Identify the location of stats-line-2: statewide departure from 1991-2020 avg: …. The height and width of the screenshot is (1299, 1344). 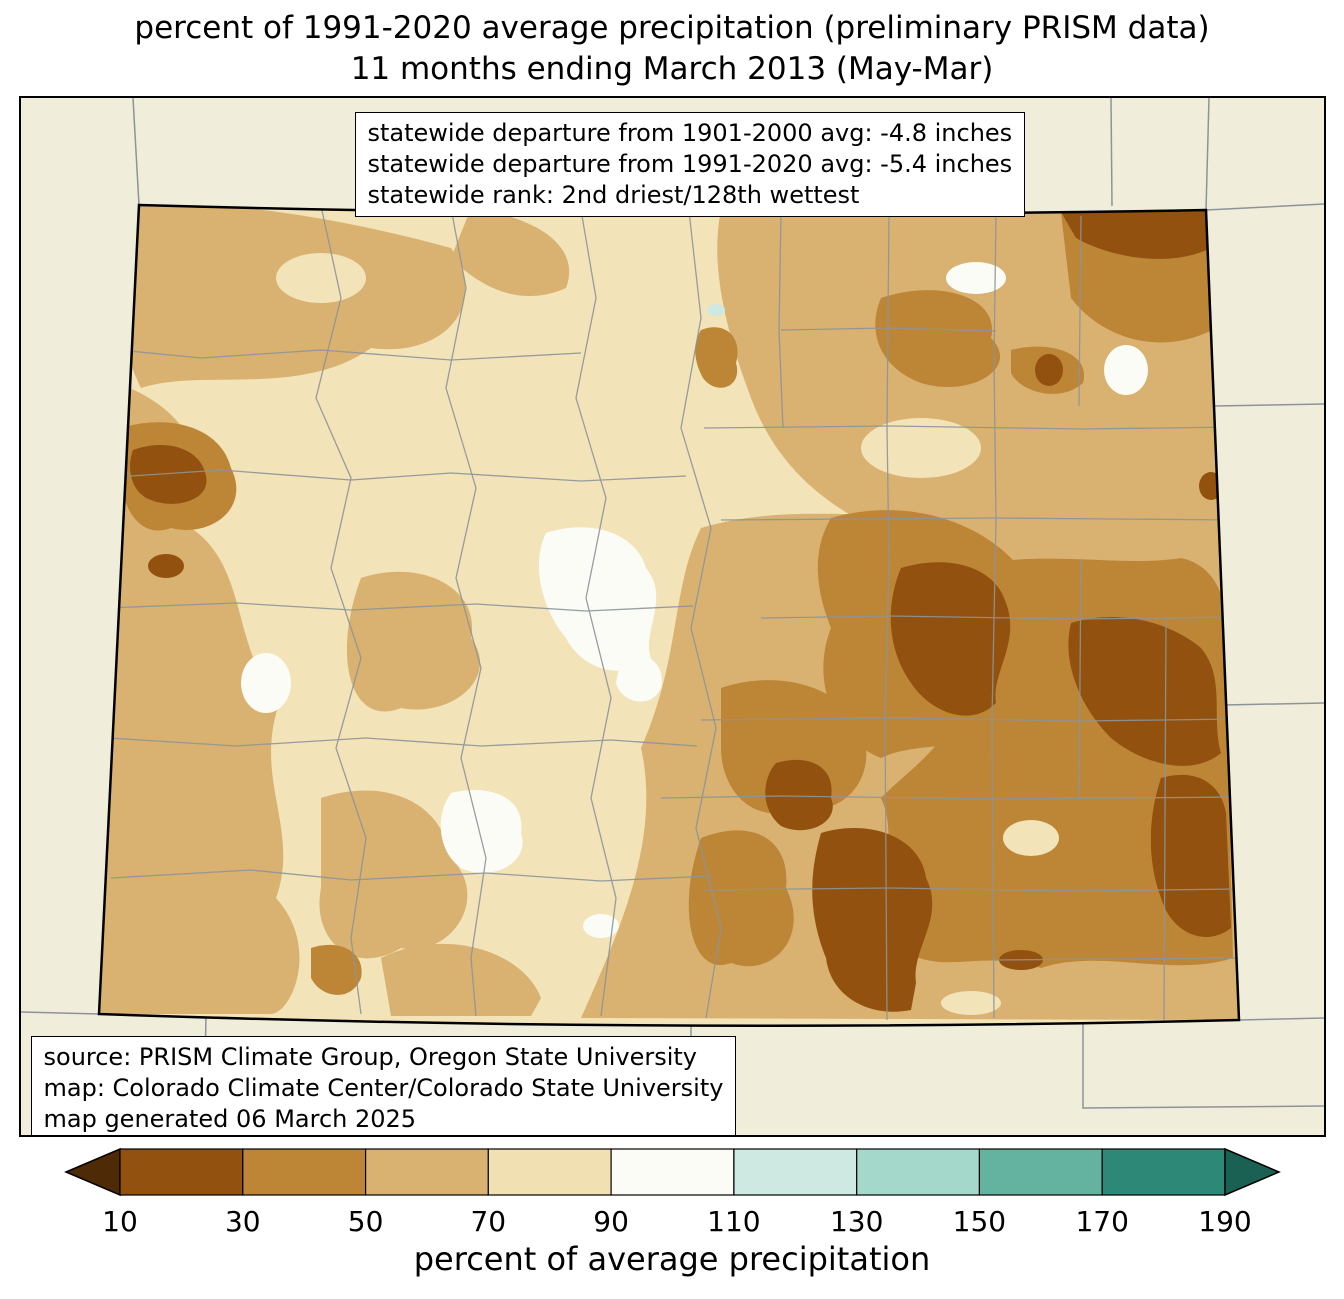
(690, 164).